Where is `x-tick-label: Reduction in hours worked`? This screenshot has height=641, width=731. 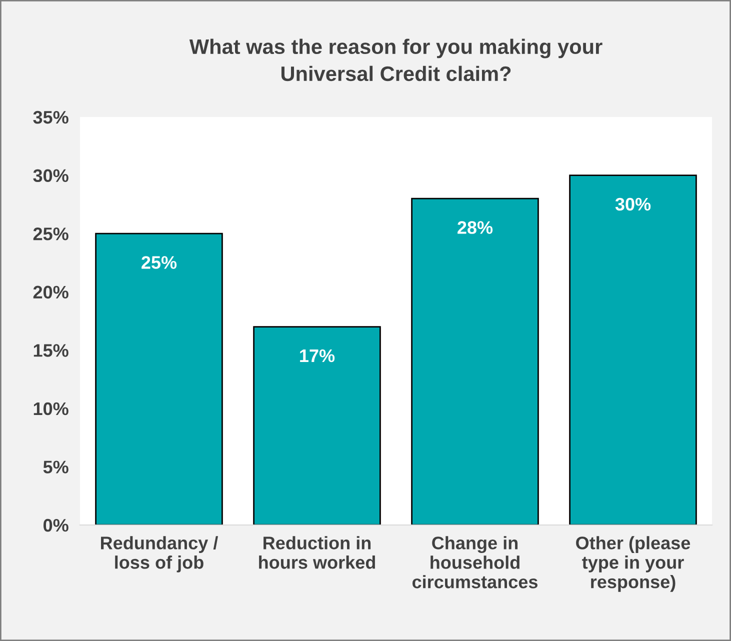 x-tick-label: Reduction in hours worked is located at coordinates (317, 552).